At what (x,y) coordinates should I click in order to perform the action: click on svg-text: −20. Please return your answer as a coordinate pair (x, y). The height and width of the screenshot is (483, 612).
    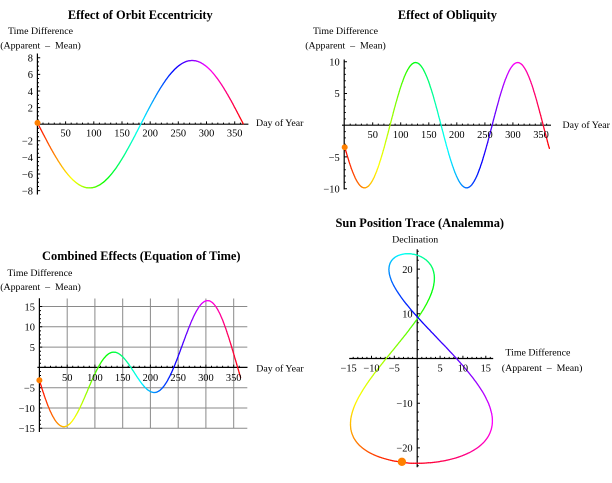
    Looking at the image, I should click on (404, 449).